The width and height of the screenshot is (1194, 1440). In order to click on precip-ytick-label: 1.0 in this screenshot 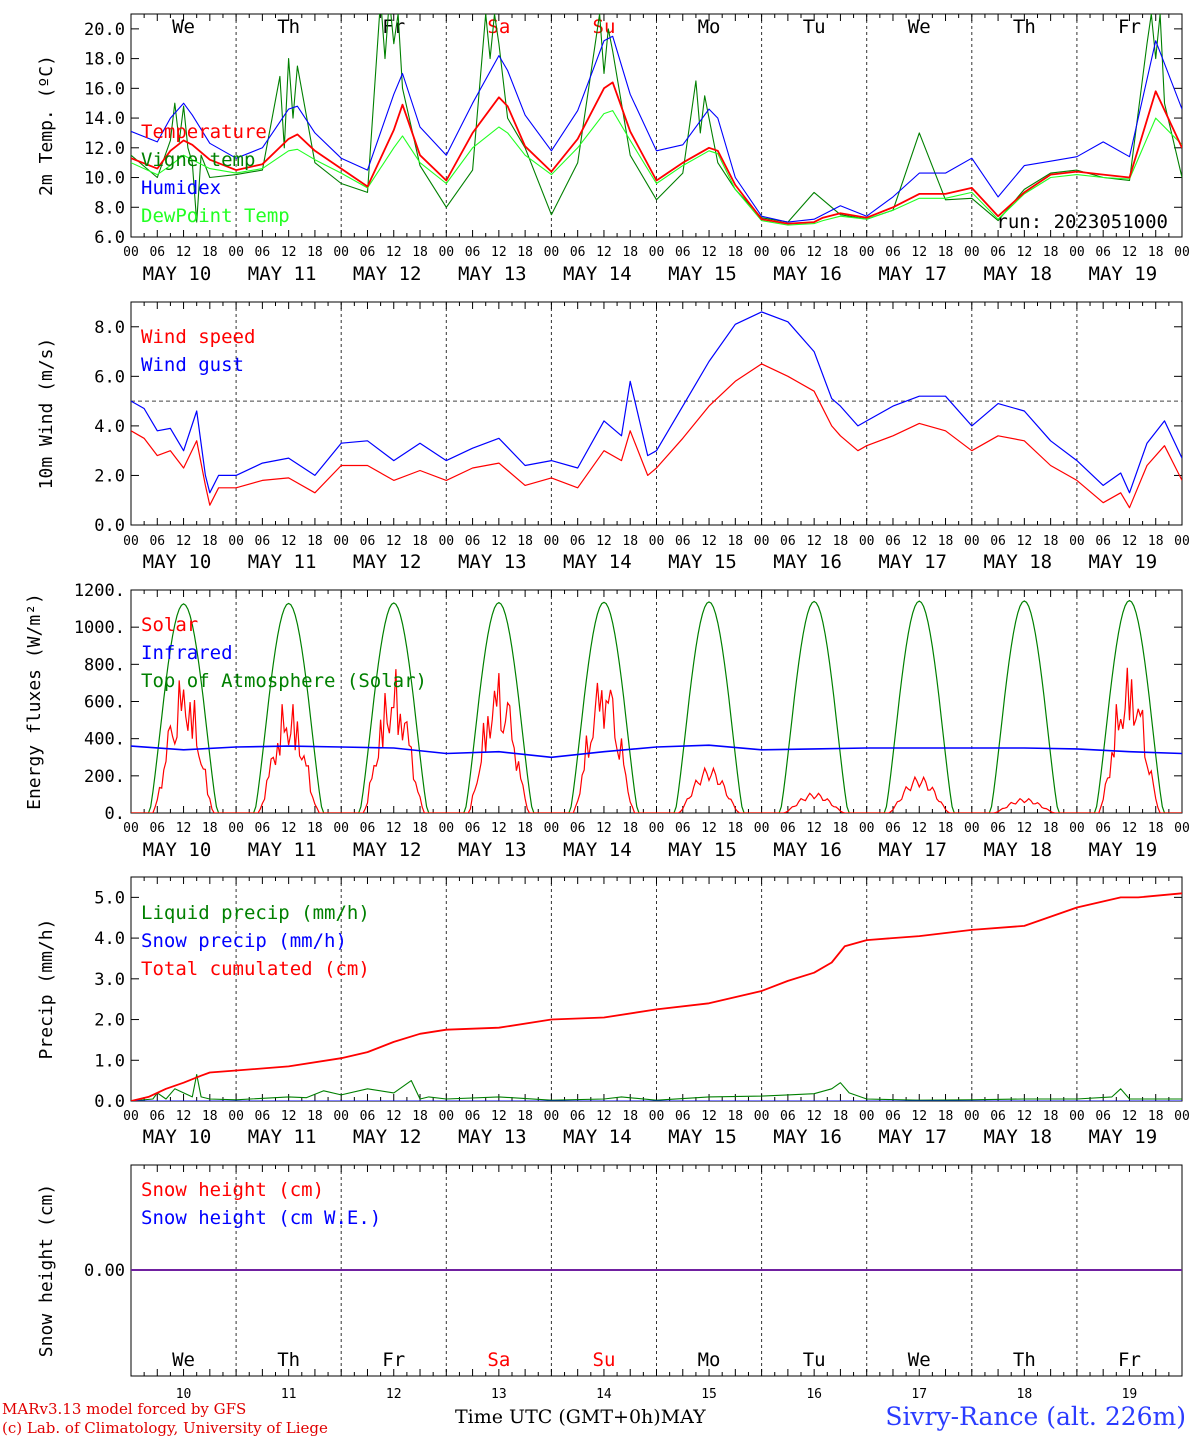, I will do `click(109, 1061)`.